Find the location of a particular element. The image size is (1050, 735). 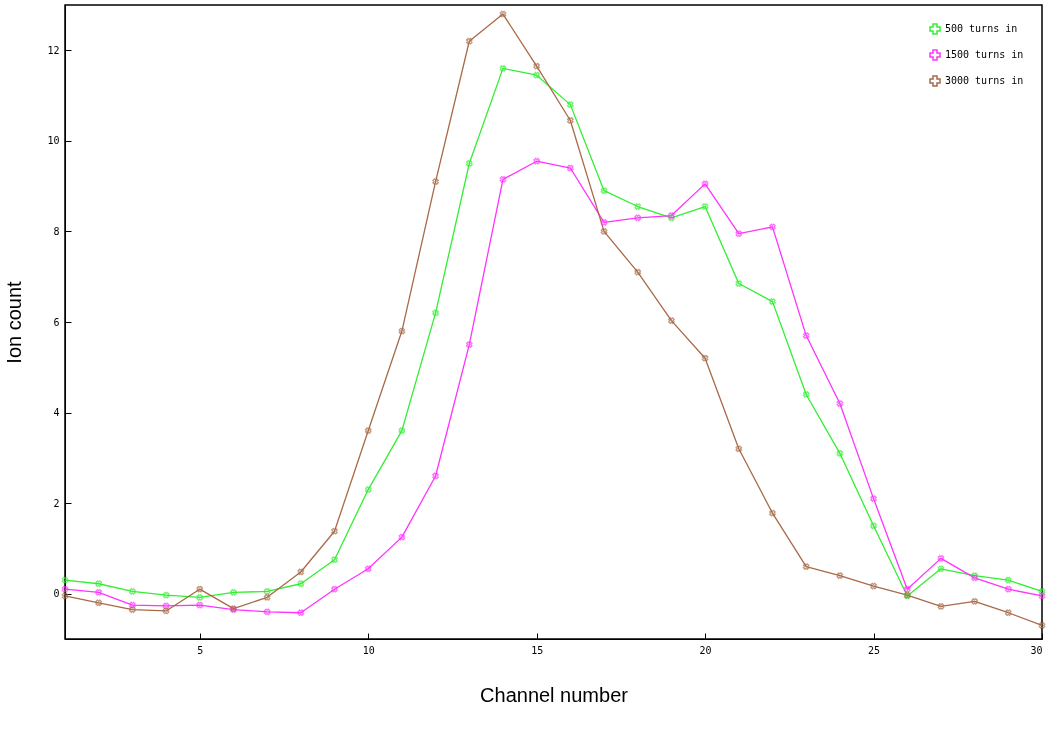

x-tick-label: 25 is located at coordinates (874, 650).